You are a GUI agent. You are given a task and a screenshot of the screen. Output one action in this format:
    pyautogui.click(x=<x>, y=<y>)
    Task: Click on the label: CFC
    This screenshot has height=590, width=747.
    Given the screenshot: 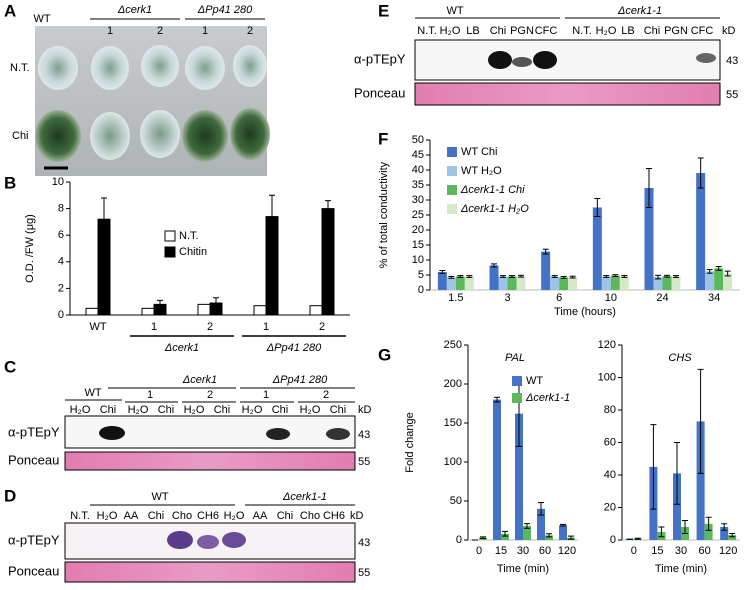 What is the action you would take?
    pyautogui.click(x=546, y=31)
    